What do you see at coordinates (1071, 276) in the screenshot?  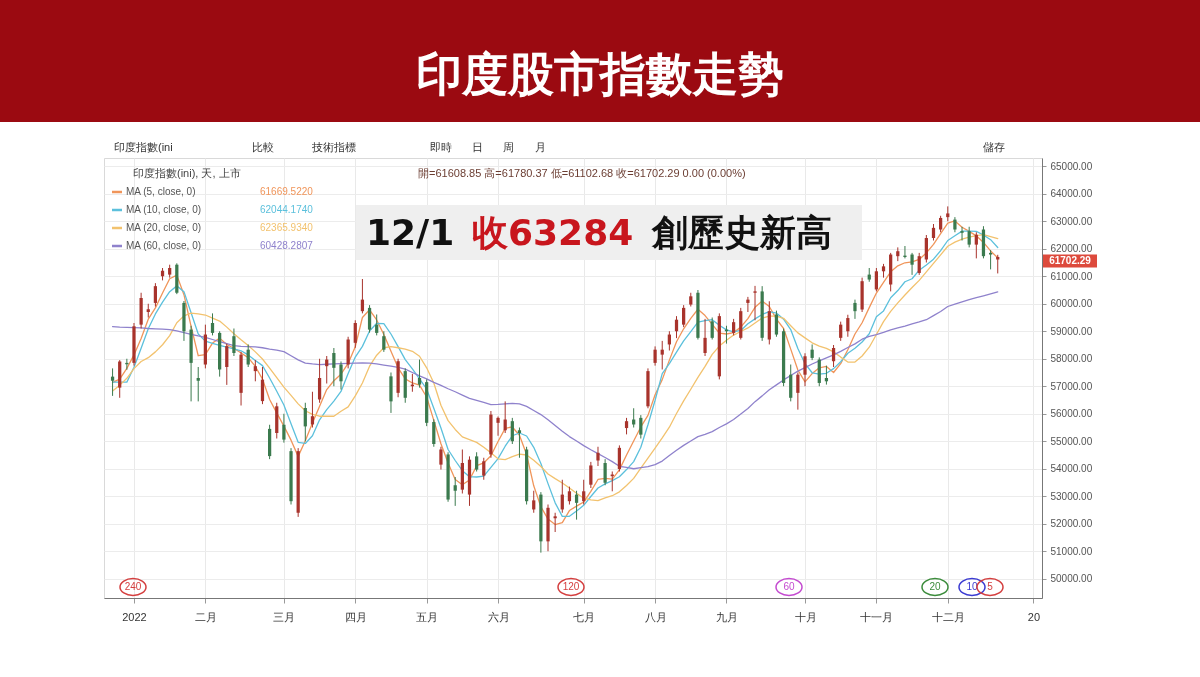 I see `y-tick-label: 61000.00` at bounding box center [1071, 276].